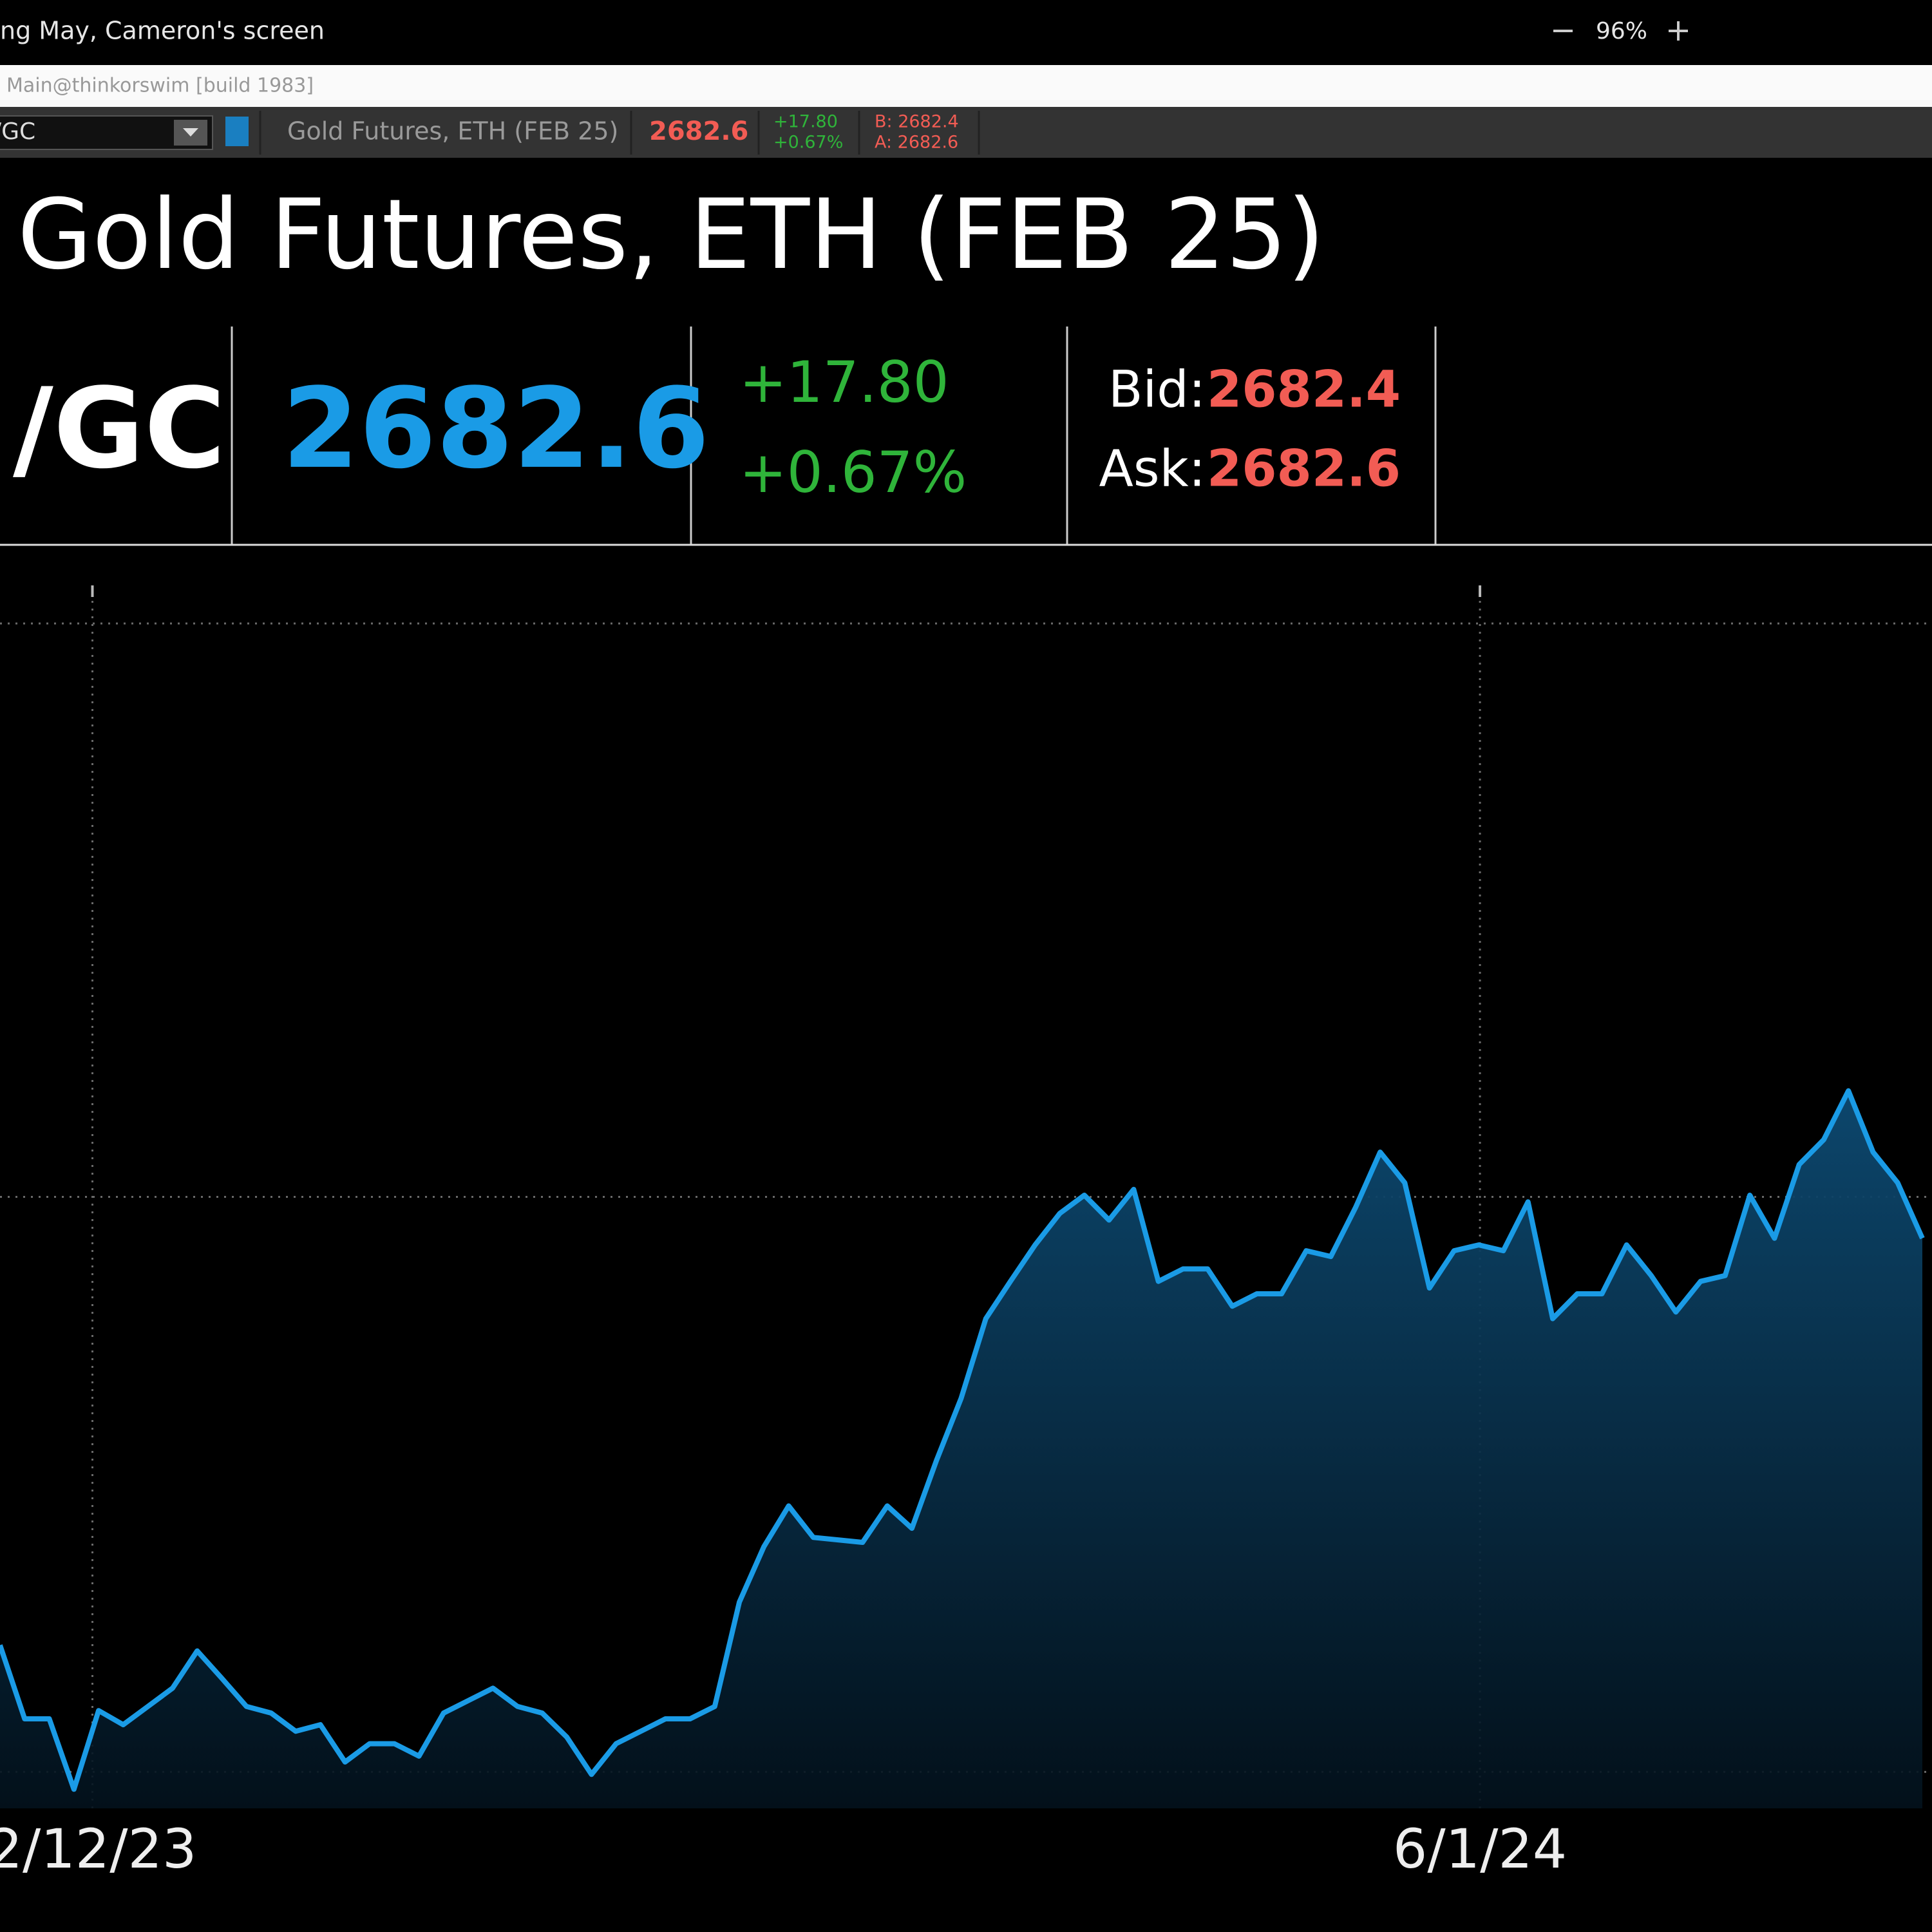 This screenshot has height=1932, width=1932. I want to click on window-bar, so click(966, 32).